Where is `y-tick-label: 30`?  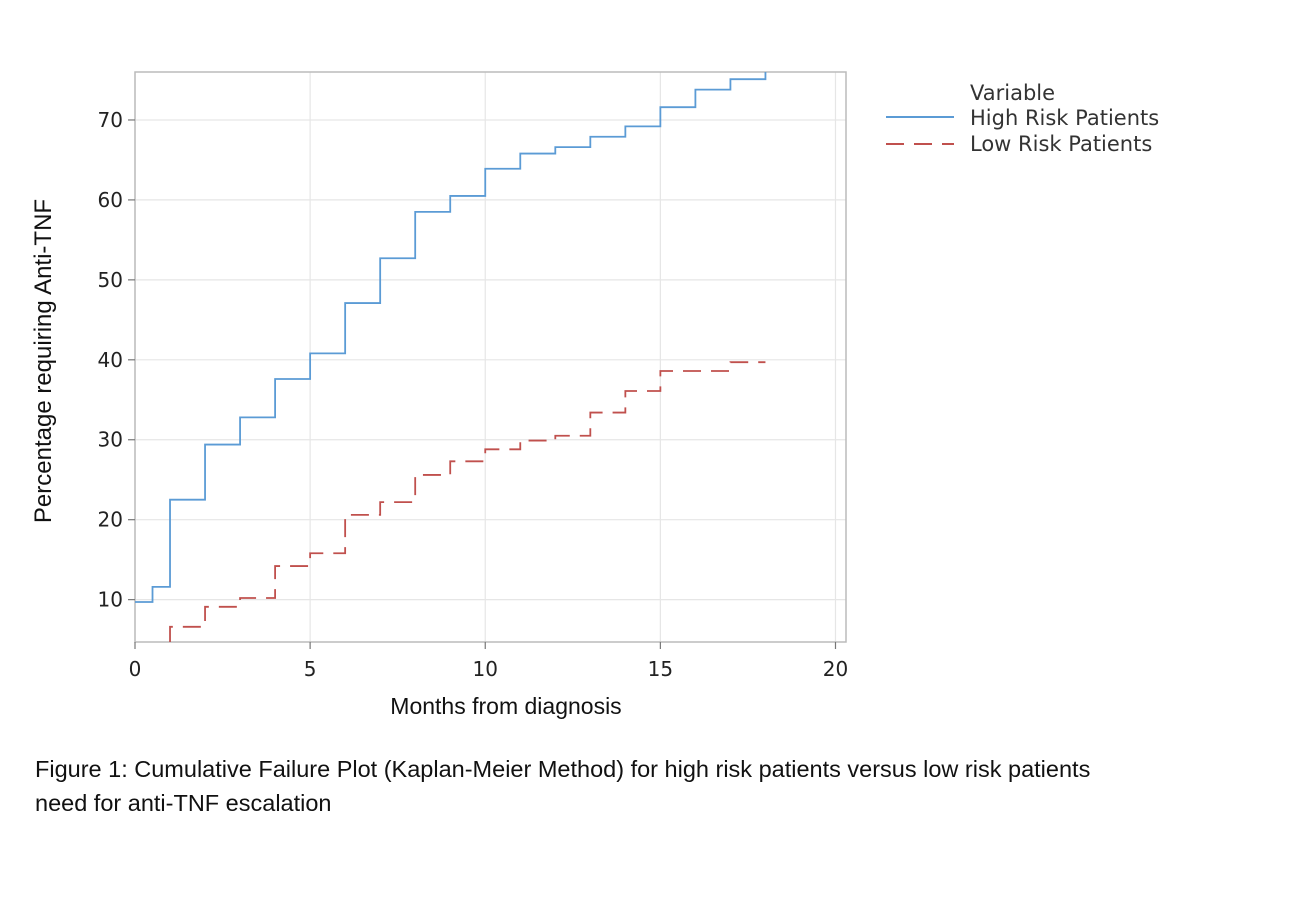
y-tick-label: 30 is located at coordinates (110, 440).